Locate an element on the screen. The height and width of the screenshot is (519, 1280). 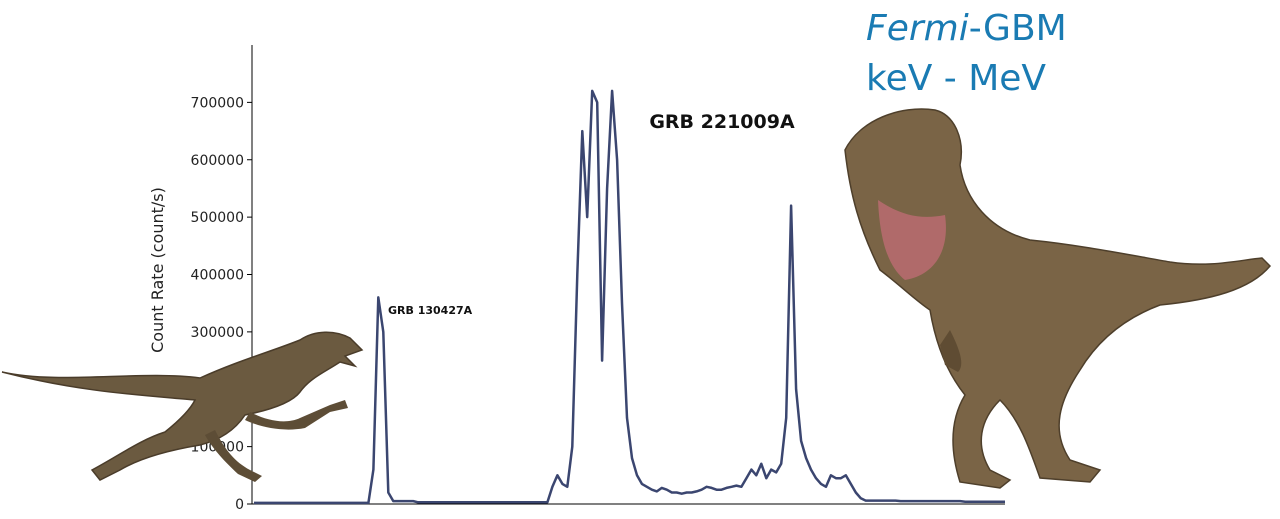
y-tick-label: 500000 is located at coordinates (217, 218).